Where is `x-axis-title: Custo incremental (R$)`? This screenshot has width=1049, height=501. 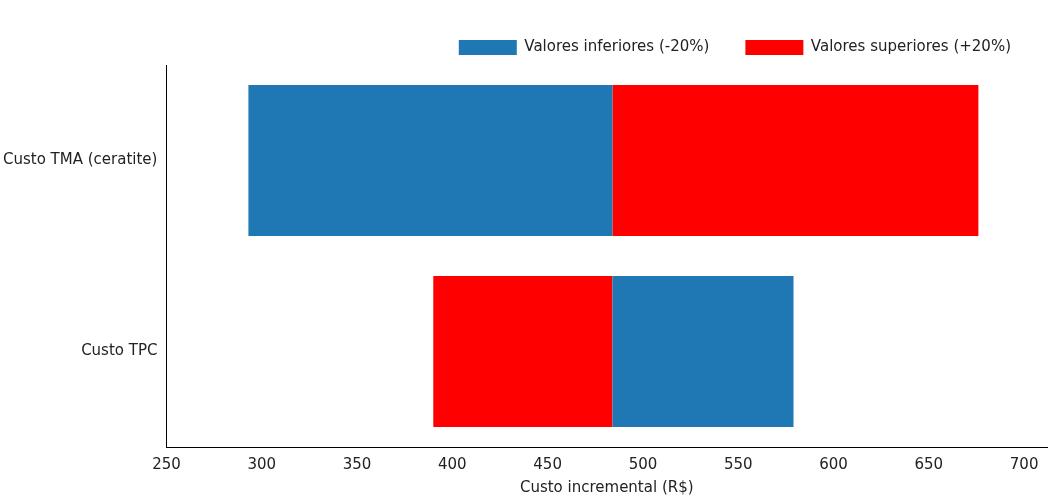 x-axis-title: Custo incremental (R$) is located at coordinates (606, 486).